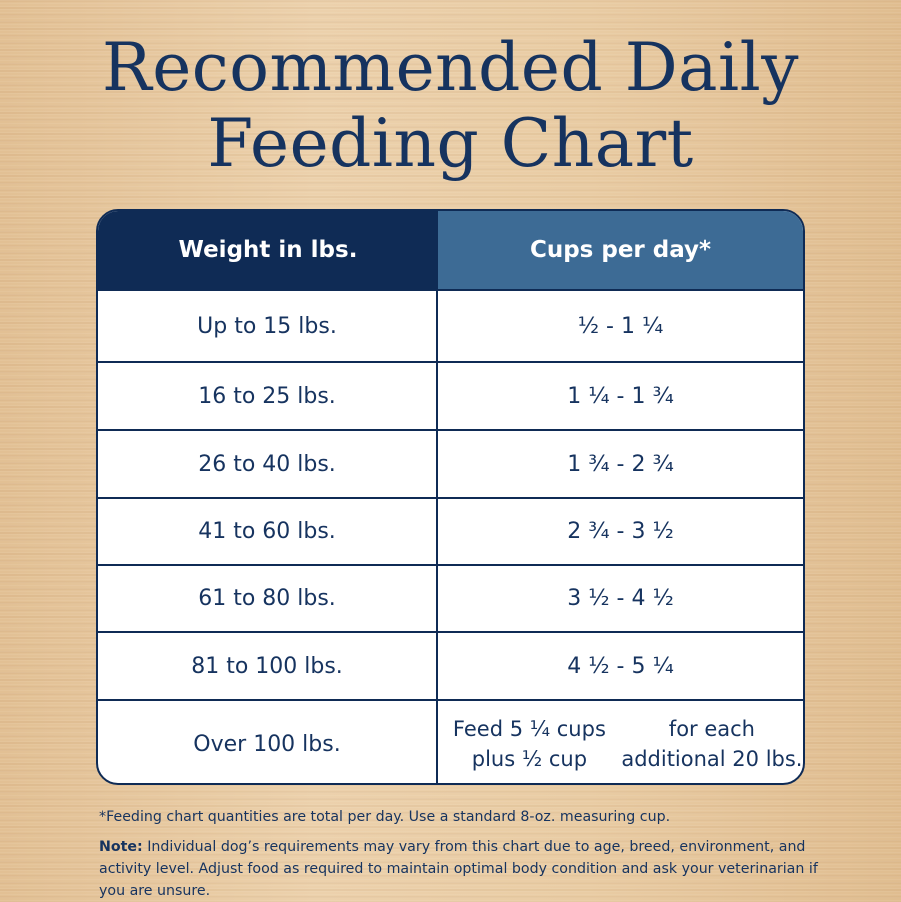  Describe the element at coordinates (620, 531) in the screenshot. I see `cups-cell: 2 ¾ - 3 ½` at that location.